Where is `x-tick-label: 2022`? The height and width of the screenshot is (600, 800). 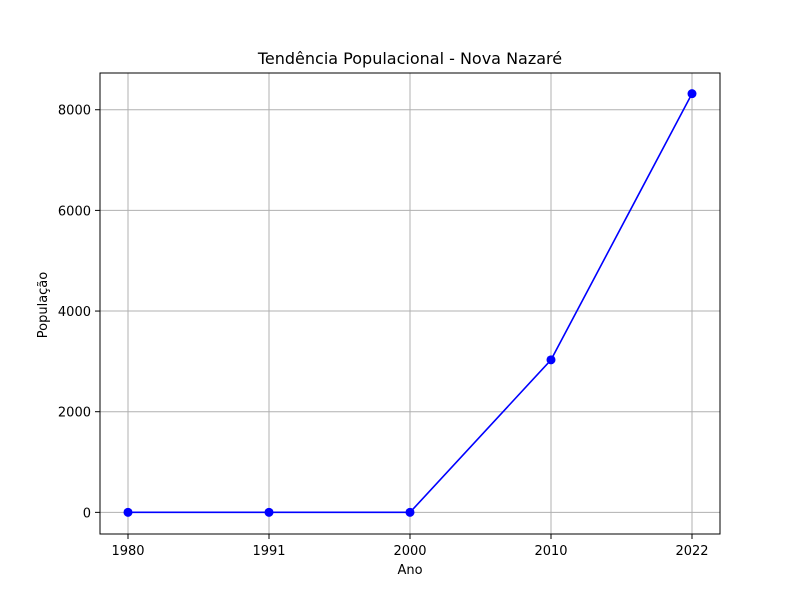
x-tick-label: 2022 is located at coordinates (691, 551).